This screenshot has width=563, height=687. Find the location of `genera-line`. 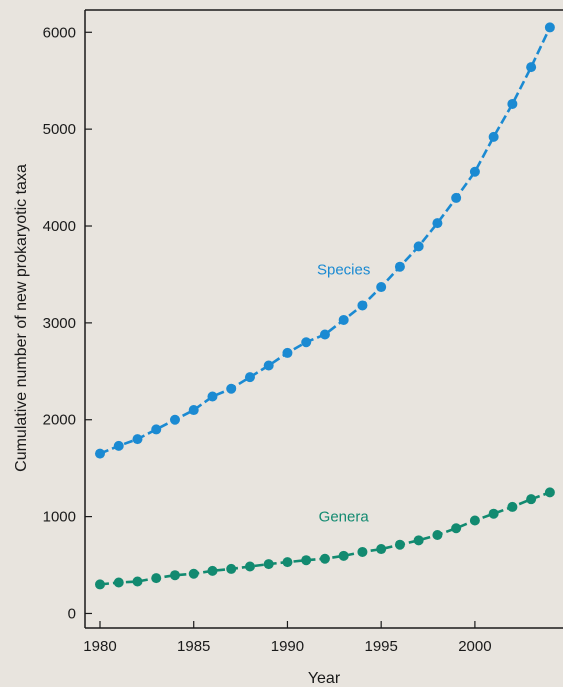

genera-line is located at coordinates (325, 538).